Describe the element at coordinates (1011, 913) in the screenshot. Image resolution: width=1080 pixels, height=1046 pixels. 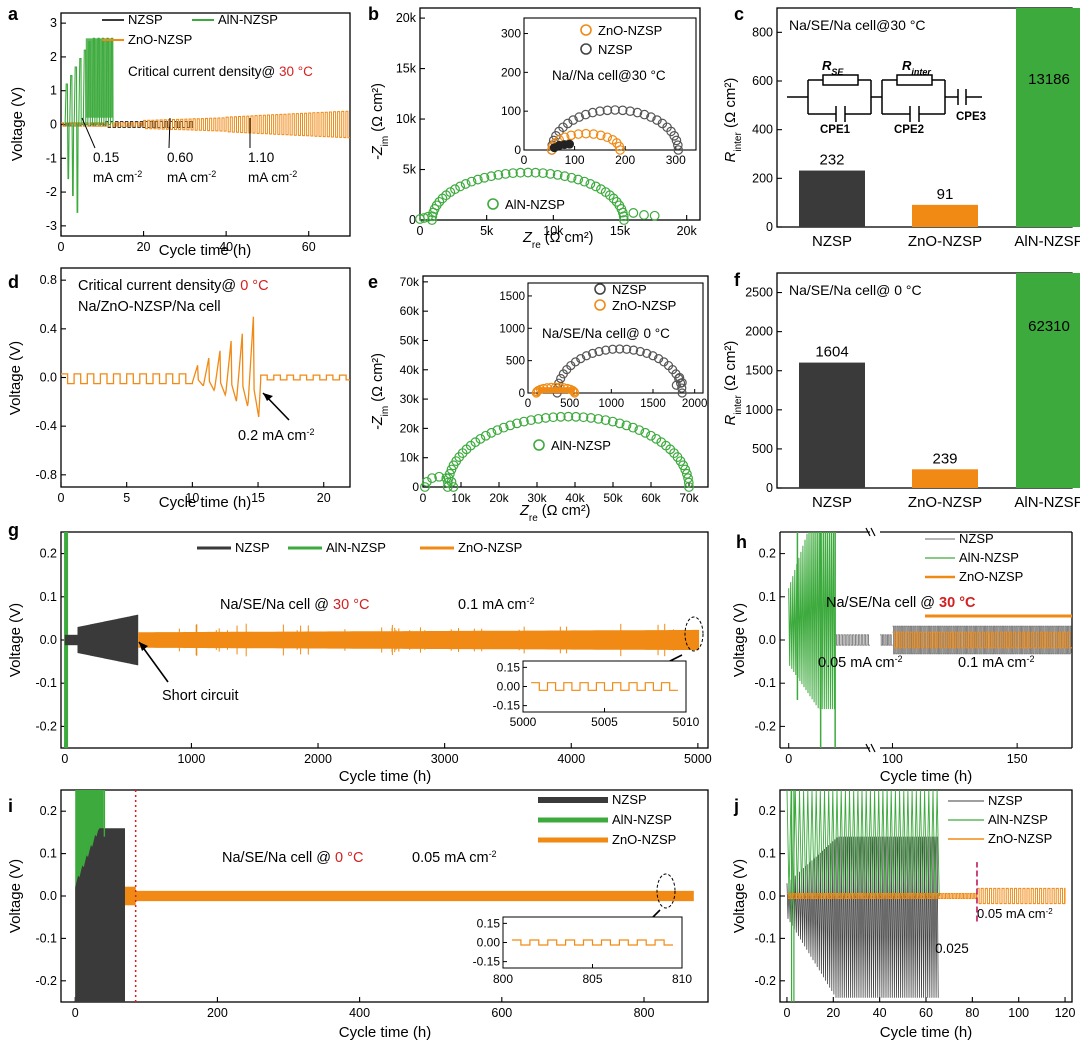
I see `annotation-text: 0.05 mA cm` at that location.